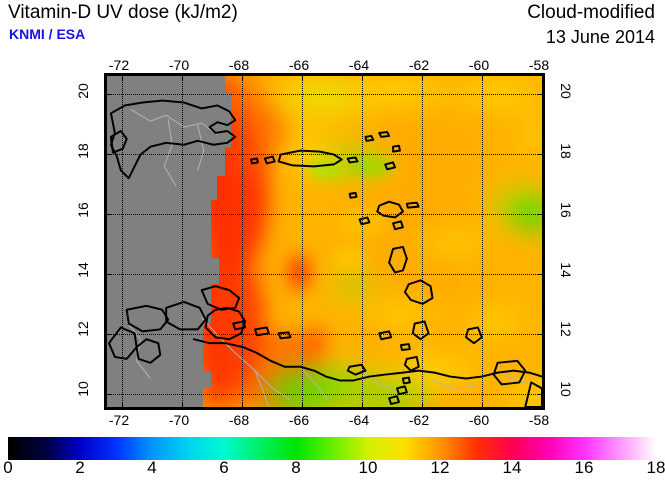 The height and width of the screenshot is (480, 665). I want to click on y-tick-label-right-4: 18, so click(566, 150).